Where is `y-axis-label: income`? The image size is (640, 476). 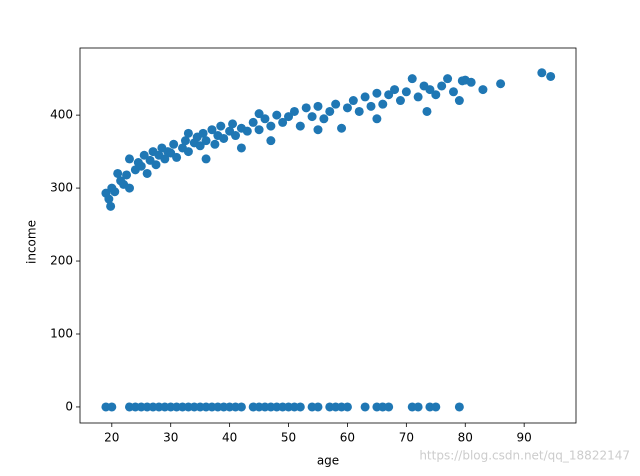
y-axis-label: income is located at coordinates (32, 242).